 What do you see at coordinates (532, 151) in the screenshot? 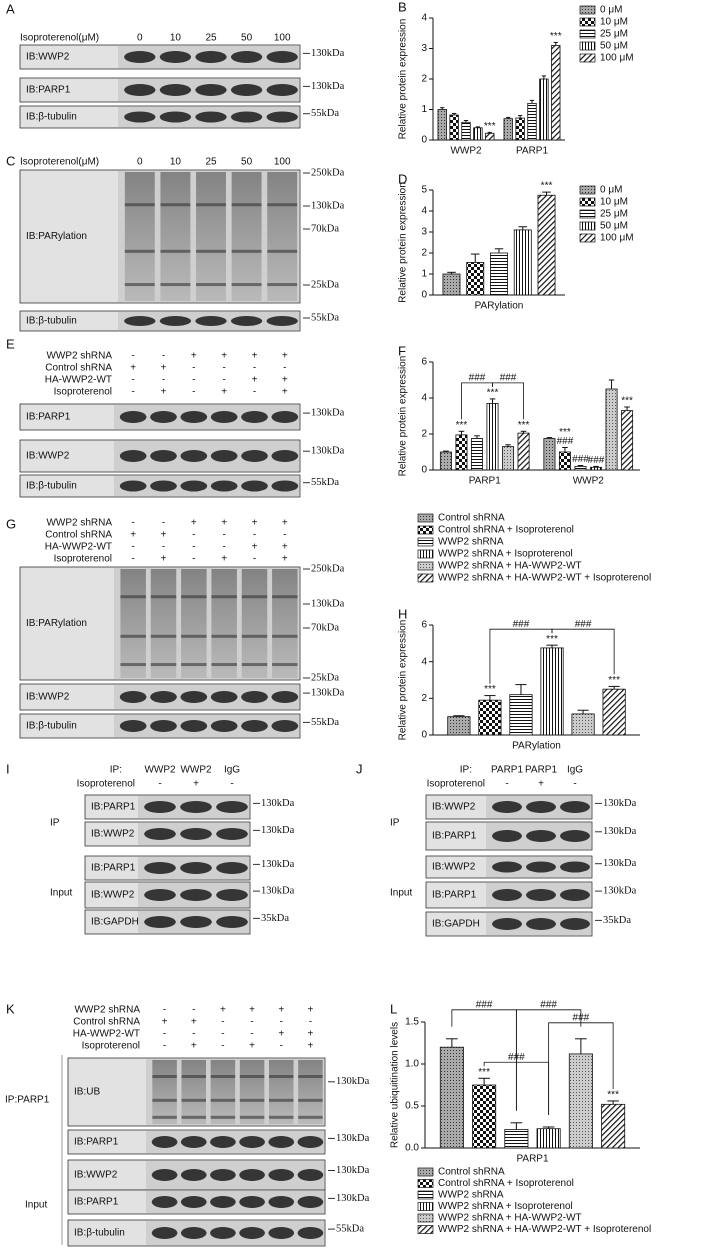
I see `x-tick-label: PARP1` at bounding box center [532, 151].